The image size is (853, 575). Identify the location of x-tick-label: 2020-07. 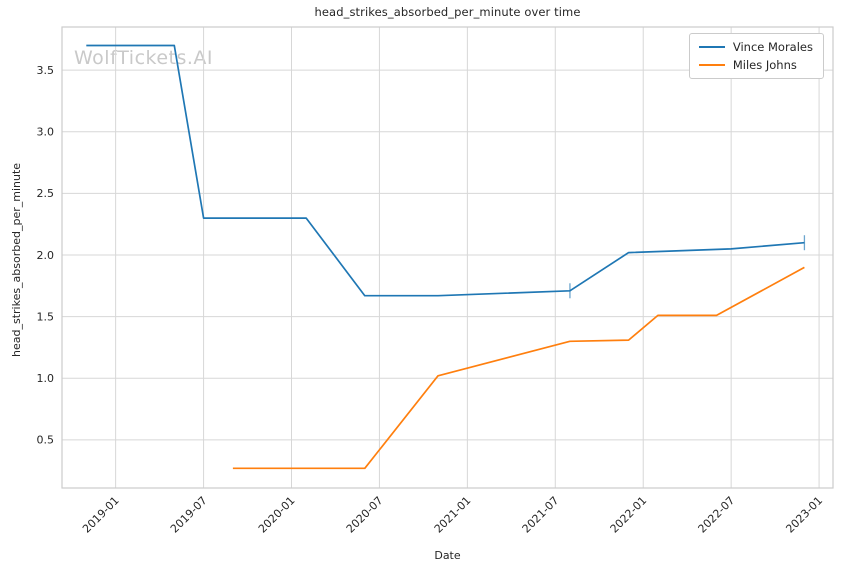
(365, 515).